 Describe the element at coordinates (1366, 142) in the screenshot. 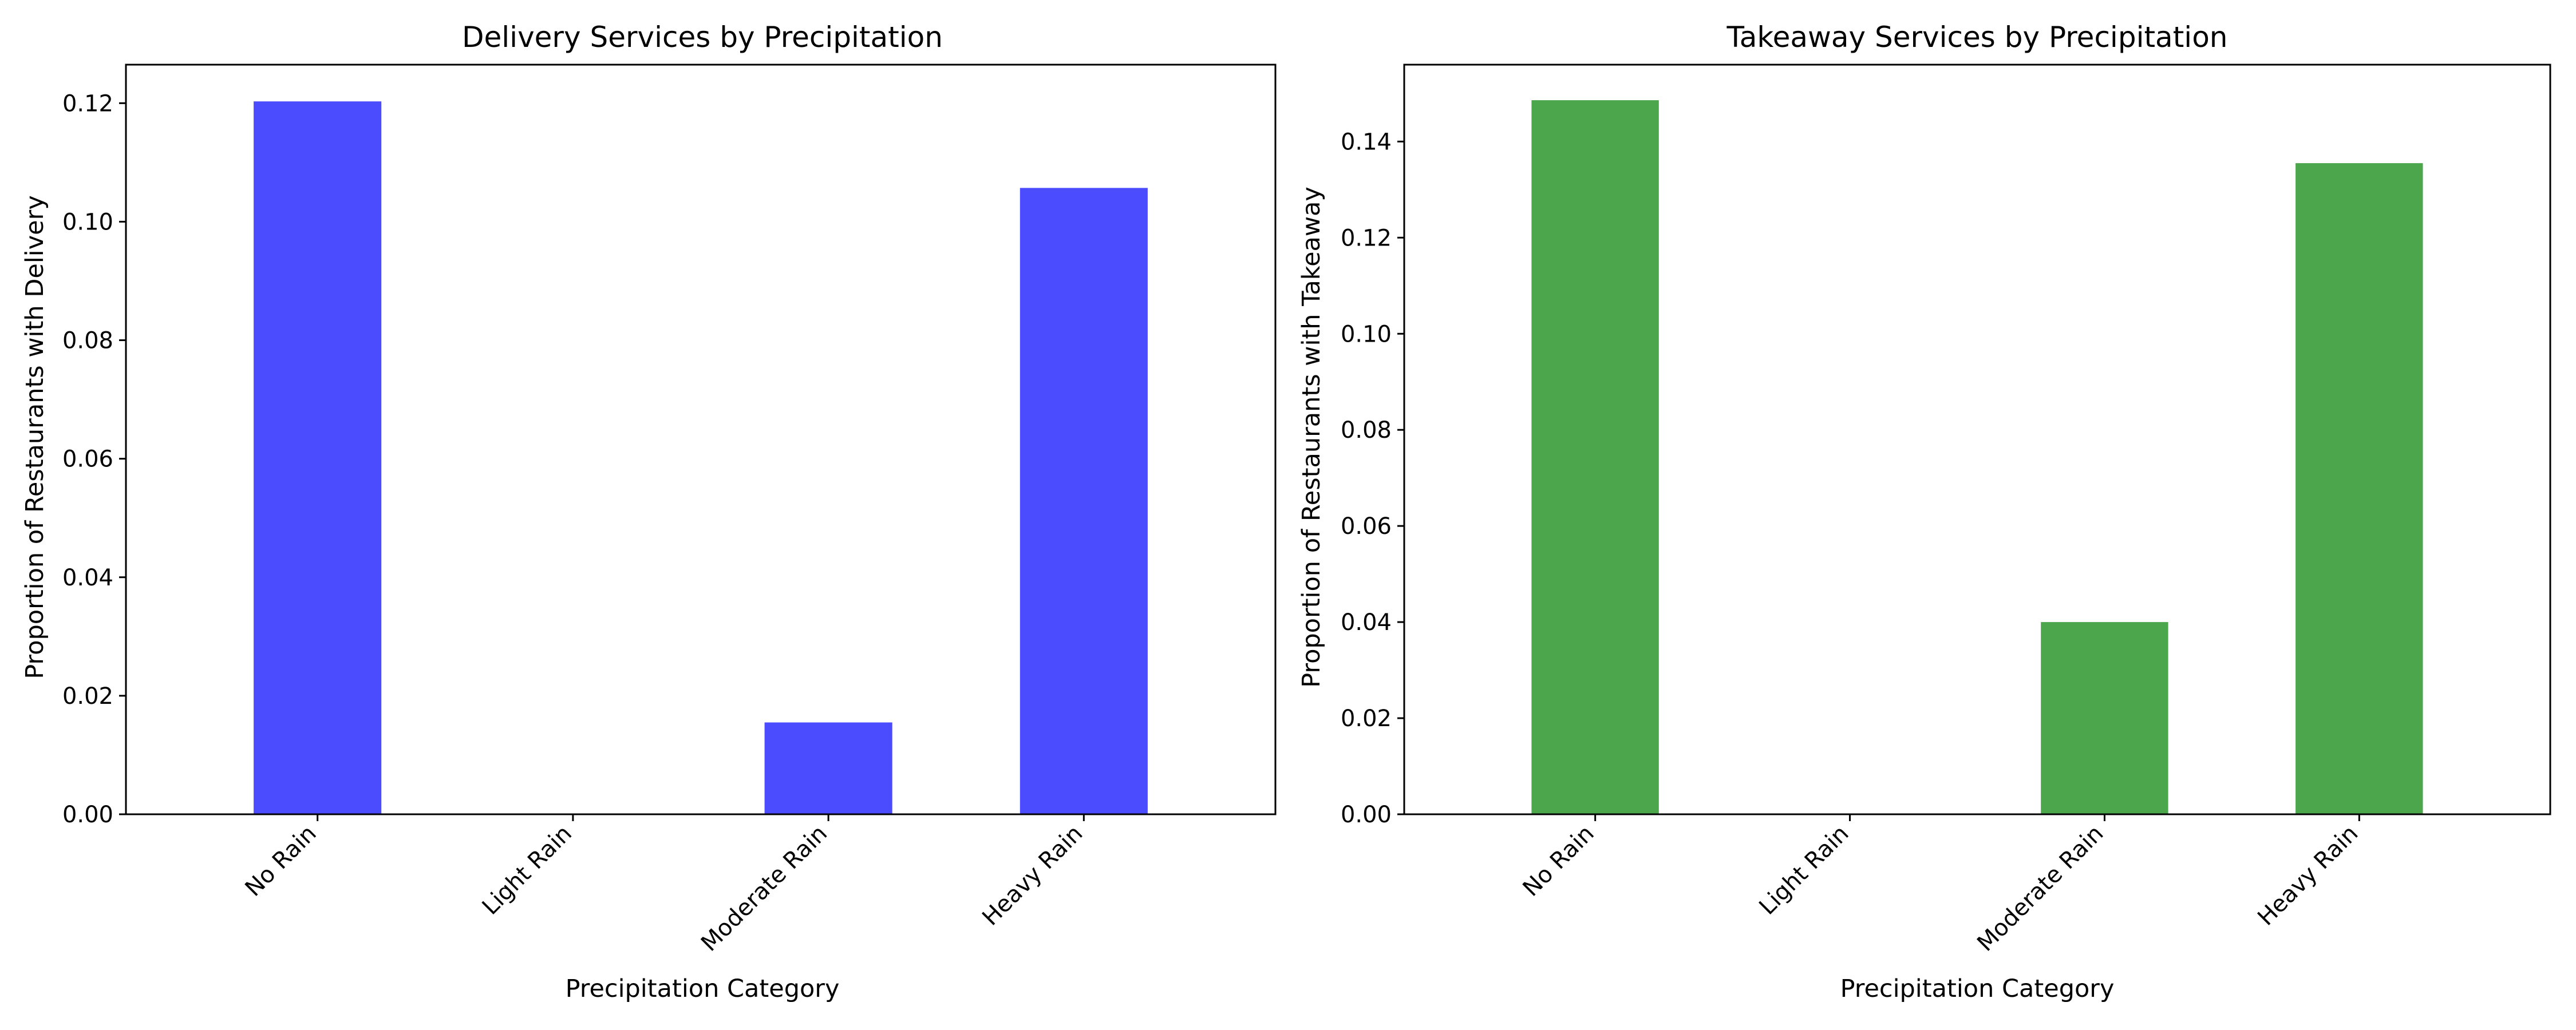

I see `y-tick-label: 0.14` at that location.